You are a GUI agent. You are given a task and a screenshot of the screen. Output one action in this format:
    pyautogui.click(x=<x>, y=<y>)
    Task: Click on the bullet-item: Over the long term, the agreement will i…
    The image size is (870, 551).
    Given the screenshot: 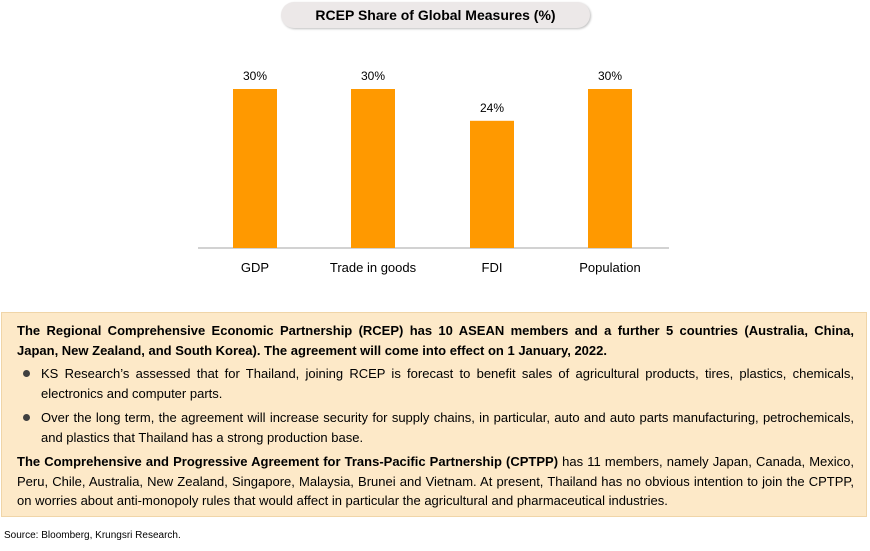 What is the action you would take?
    pyautogui.click(x=435, y=427)
    